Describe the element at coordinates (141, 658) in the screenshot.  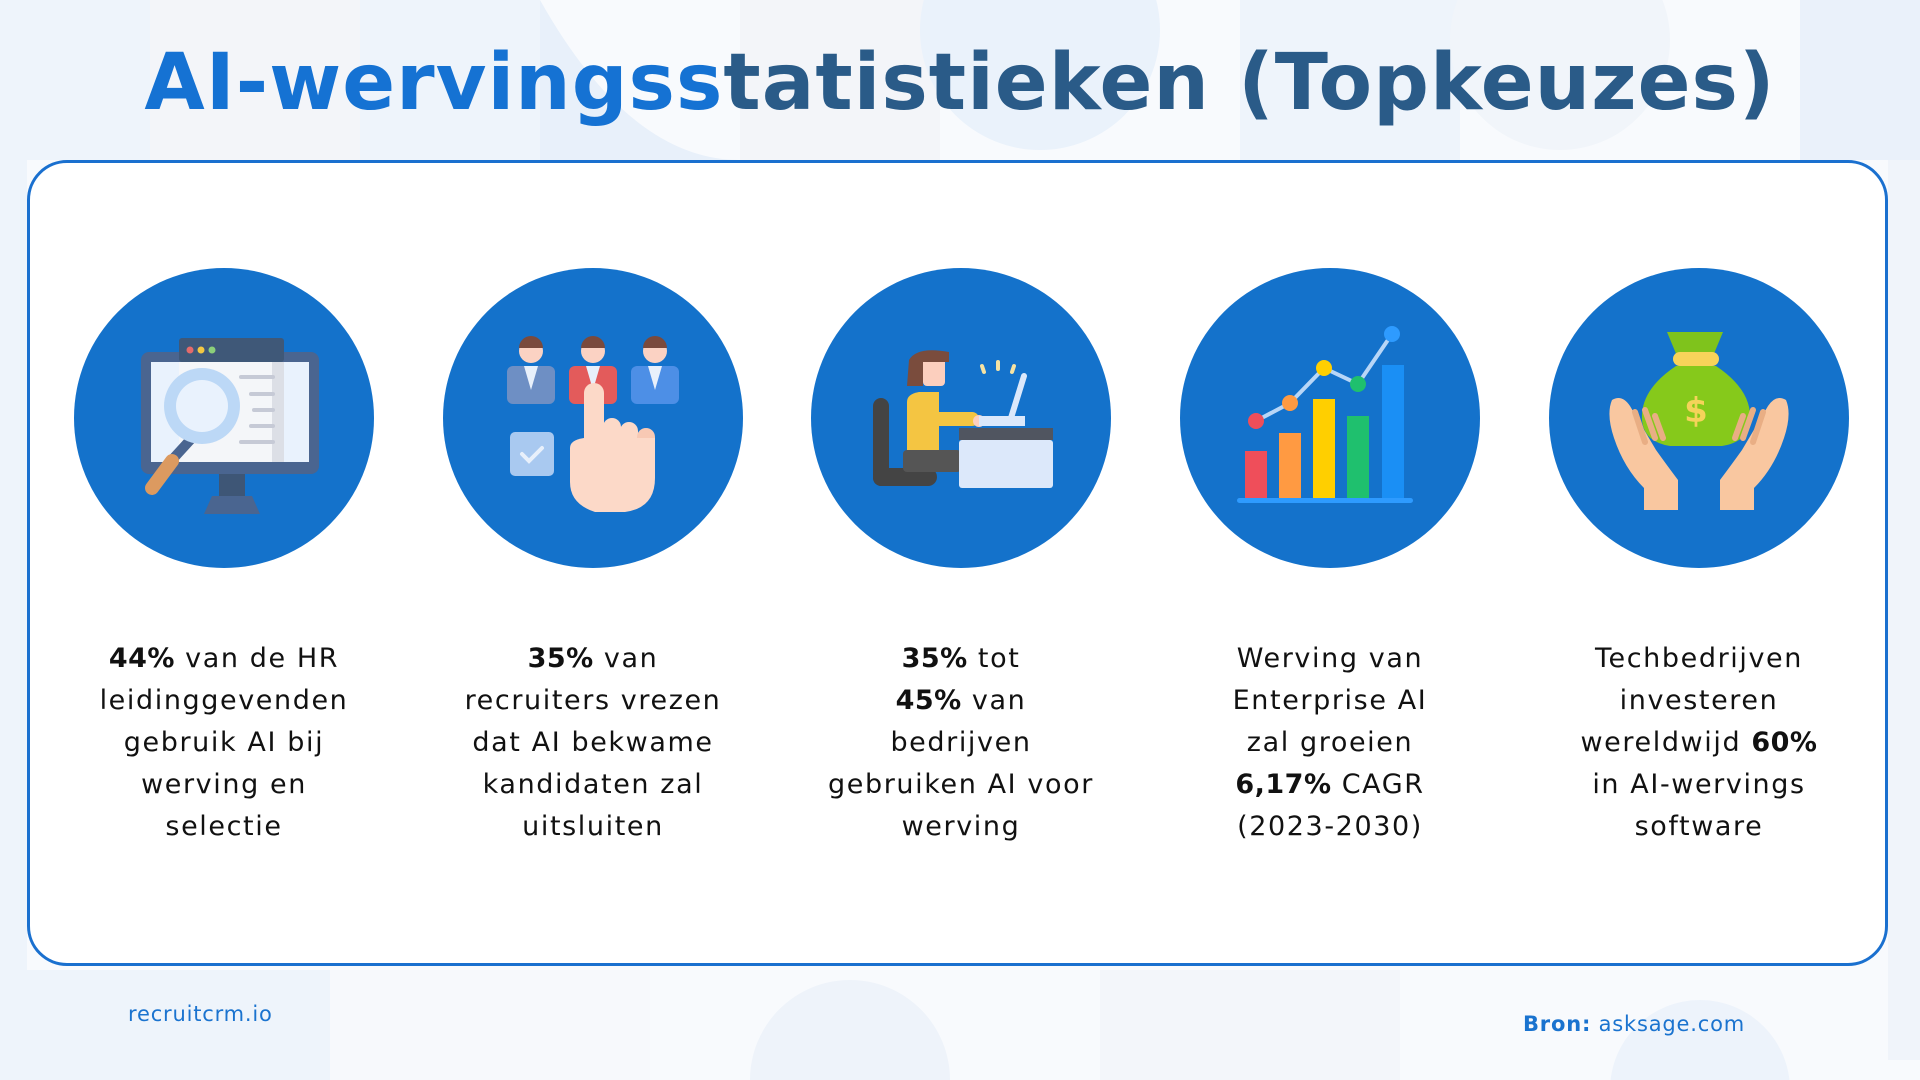
I see `stat-highlight: 44%` at that location.